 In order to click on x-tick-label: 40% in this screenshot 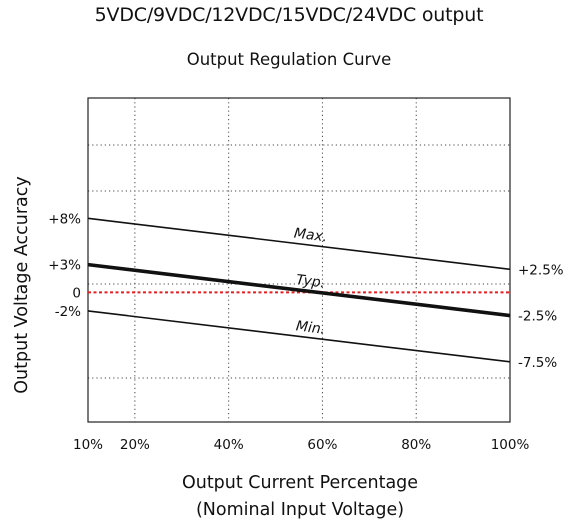, I will do `click(229, 445)`.